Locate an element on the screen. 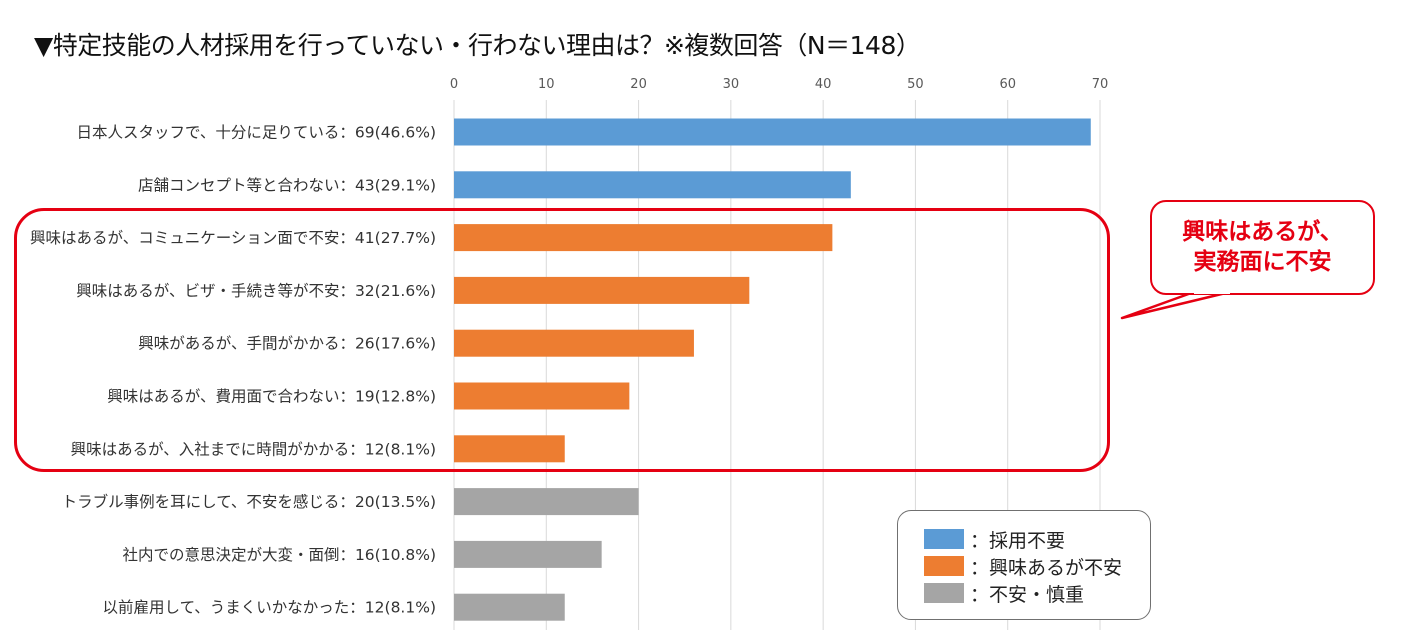 The width and height of the screenshot is (1408, 638). category-label: 興味があるが、手間がかかる：26(17.6%) is located at coordinates (287, 344).